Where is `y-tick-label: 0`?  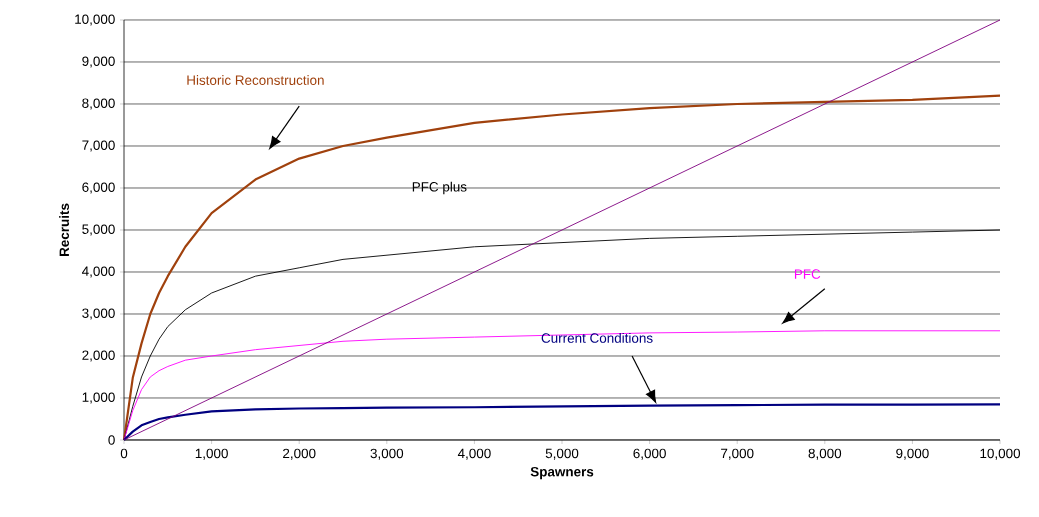
y-tick-label: 0 is located at coordinates (111, 440).